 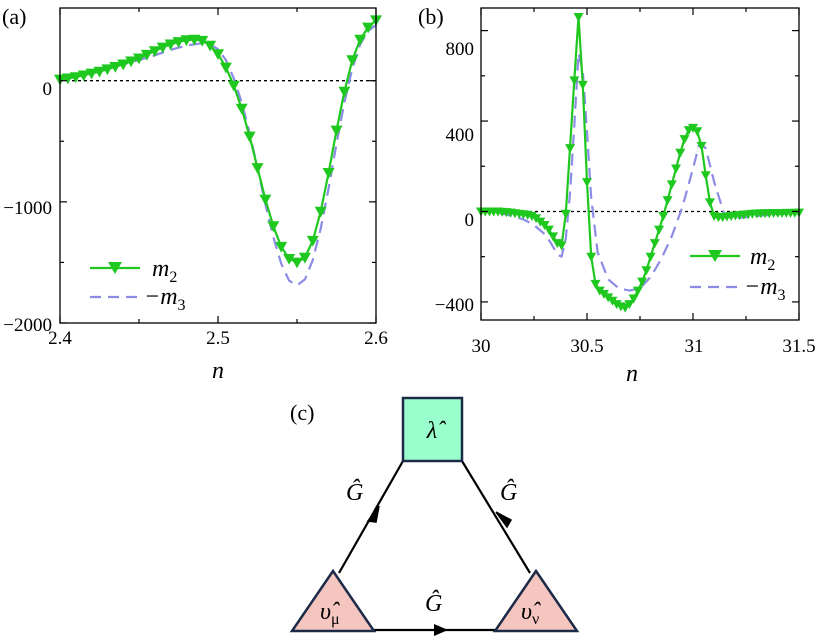 I want to click on y-tick-label: −400, so click(x=454, y=305).